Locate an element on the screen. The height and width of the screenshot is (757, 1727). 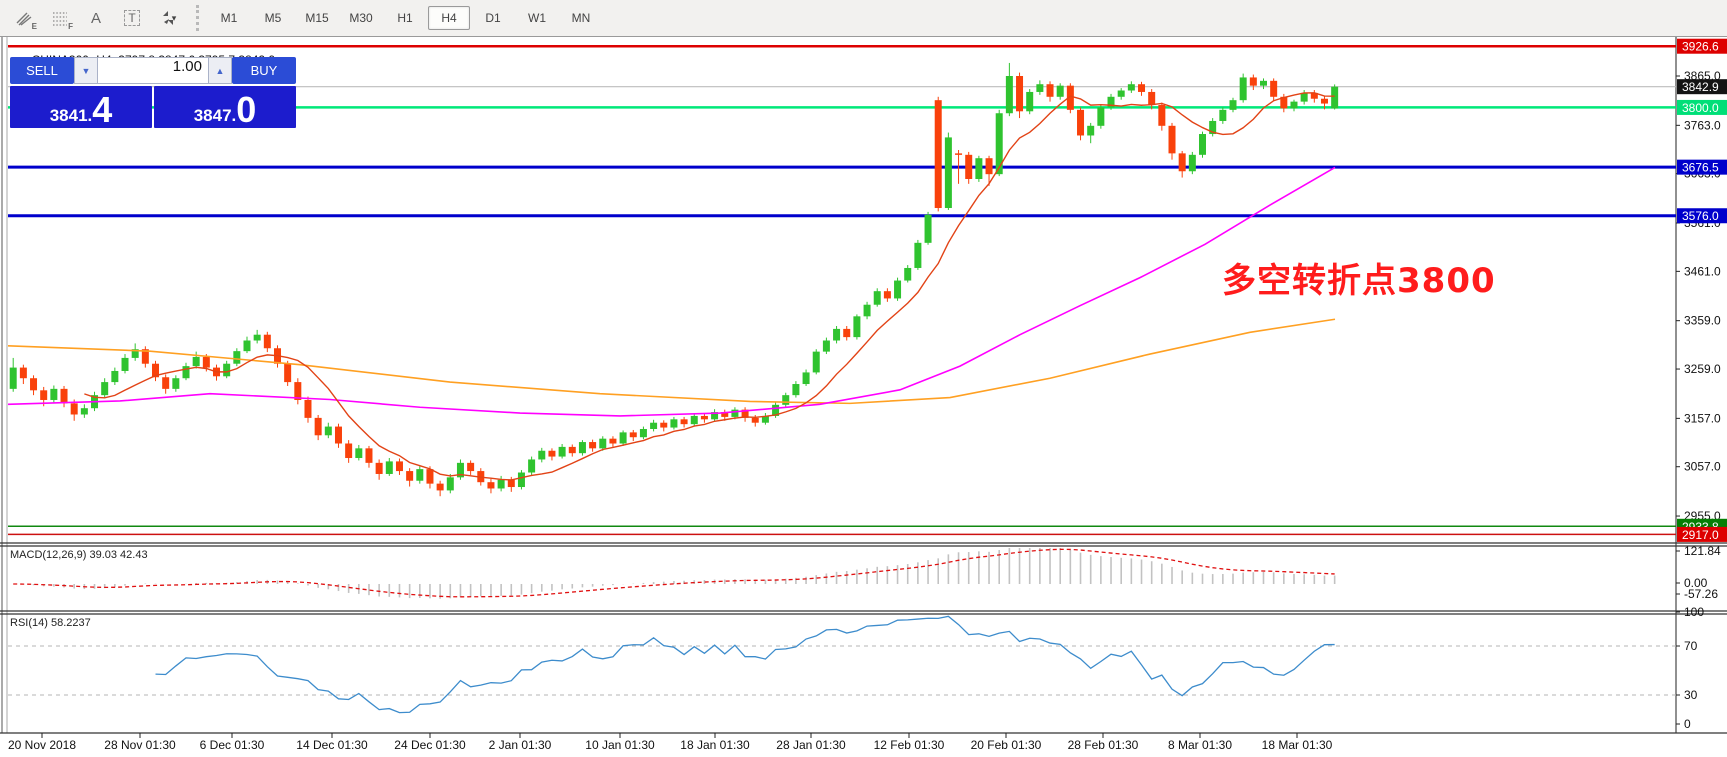
timeframe-h1-button: H1 is located at coordinates (405, 18).